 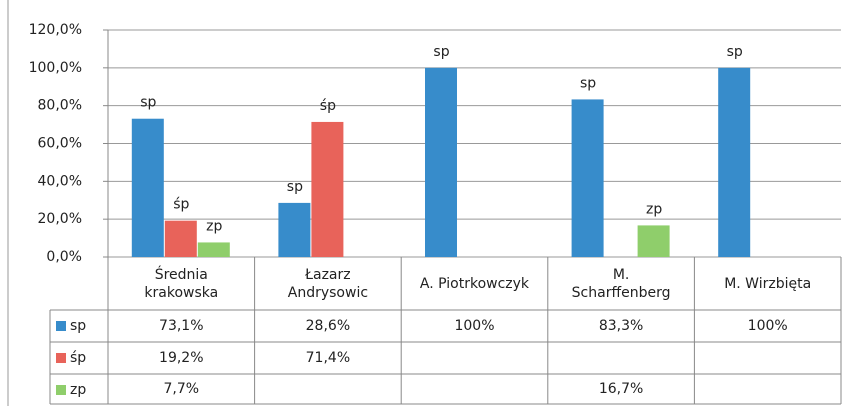 I want to click on y-tick-label: 100,0%, so click(x=55, y=68).